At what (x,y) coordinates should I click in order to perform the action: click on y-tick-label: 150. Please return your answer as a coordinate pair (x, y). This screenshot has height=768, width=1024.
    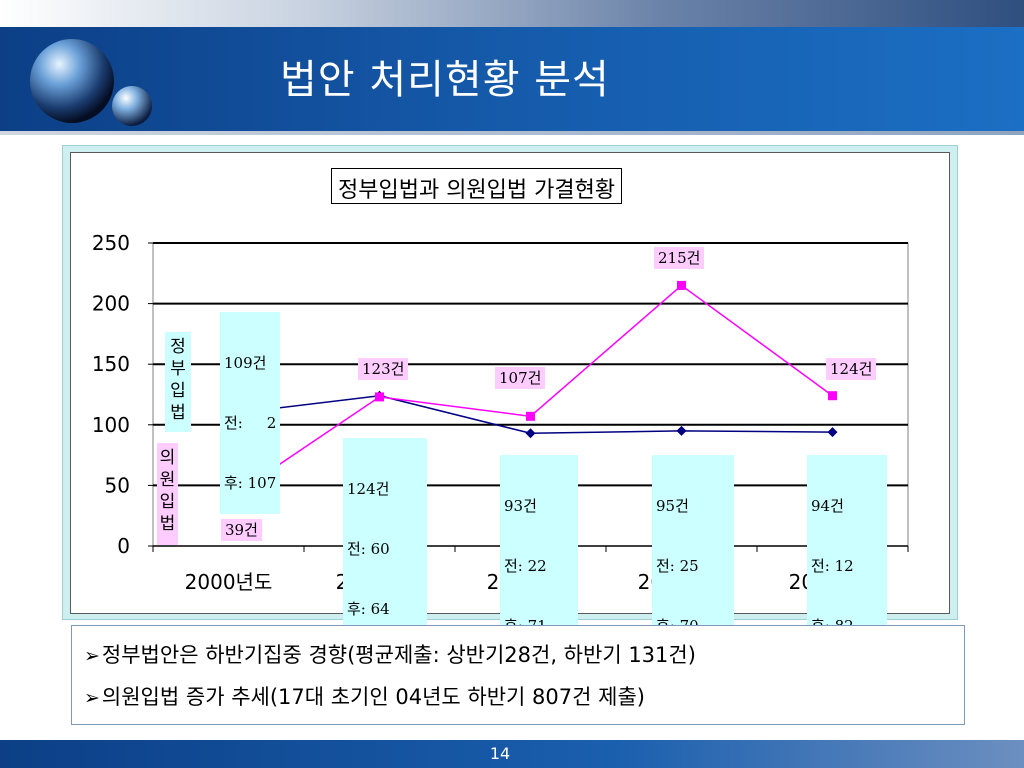
    Looking at the image, I should click on (111, 364).